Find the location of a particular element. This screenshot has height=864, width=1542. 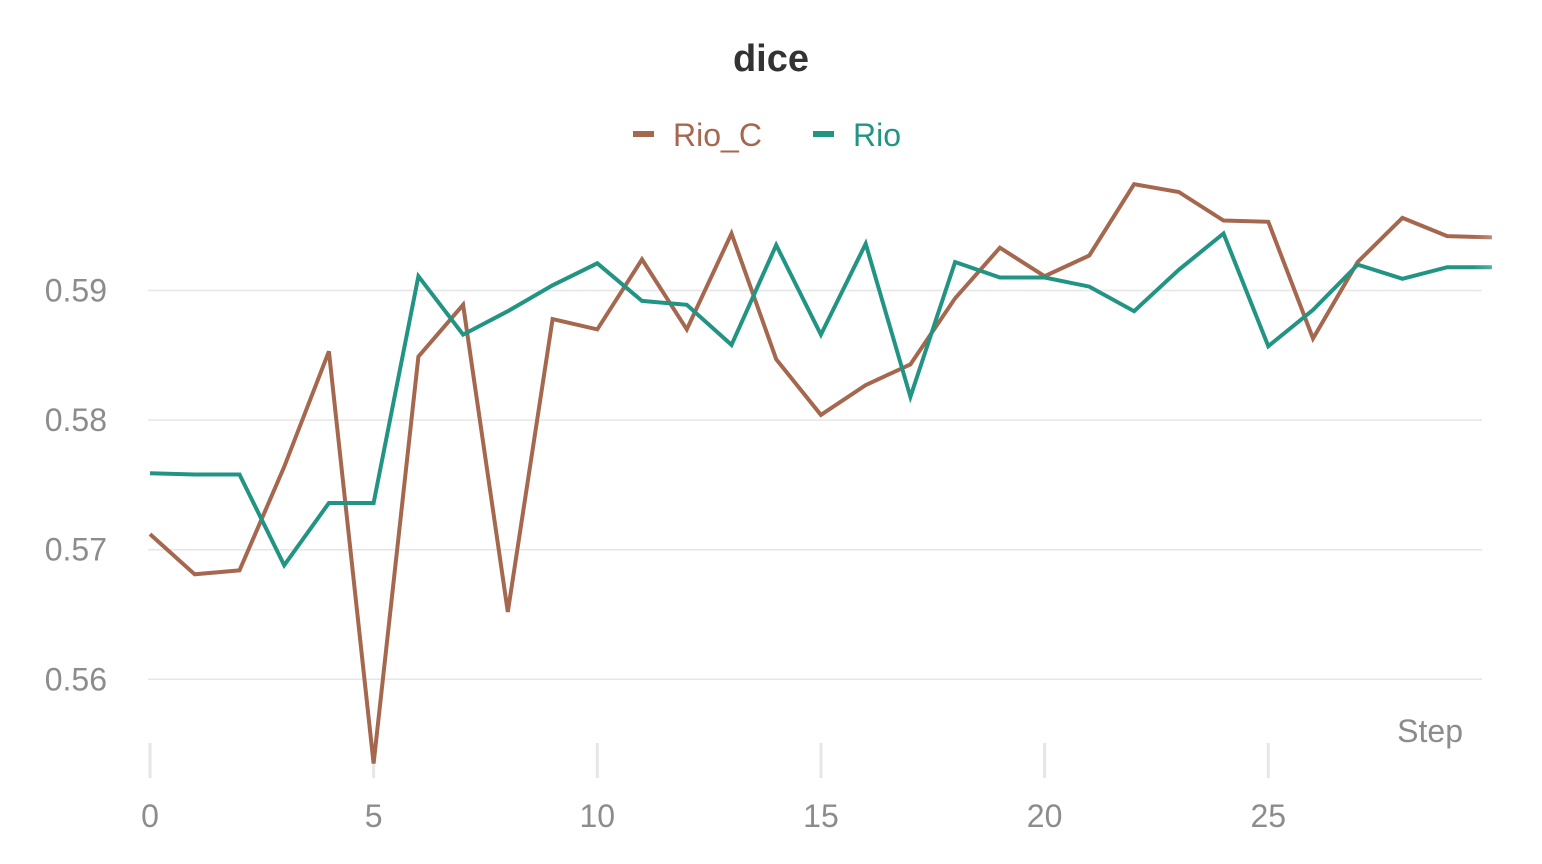

y-tick-label: 0.57 is located at coordinates (76, 550).